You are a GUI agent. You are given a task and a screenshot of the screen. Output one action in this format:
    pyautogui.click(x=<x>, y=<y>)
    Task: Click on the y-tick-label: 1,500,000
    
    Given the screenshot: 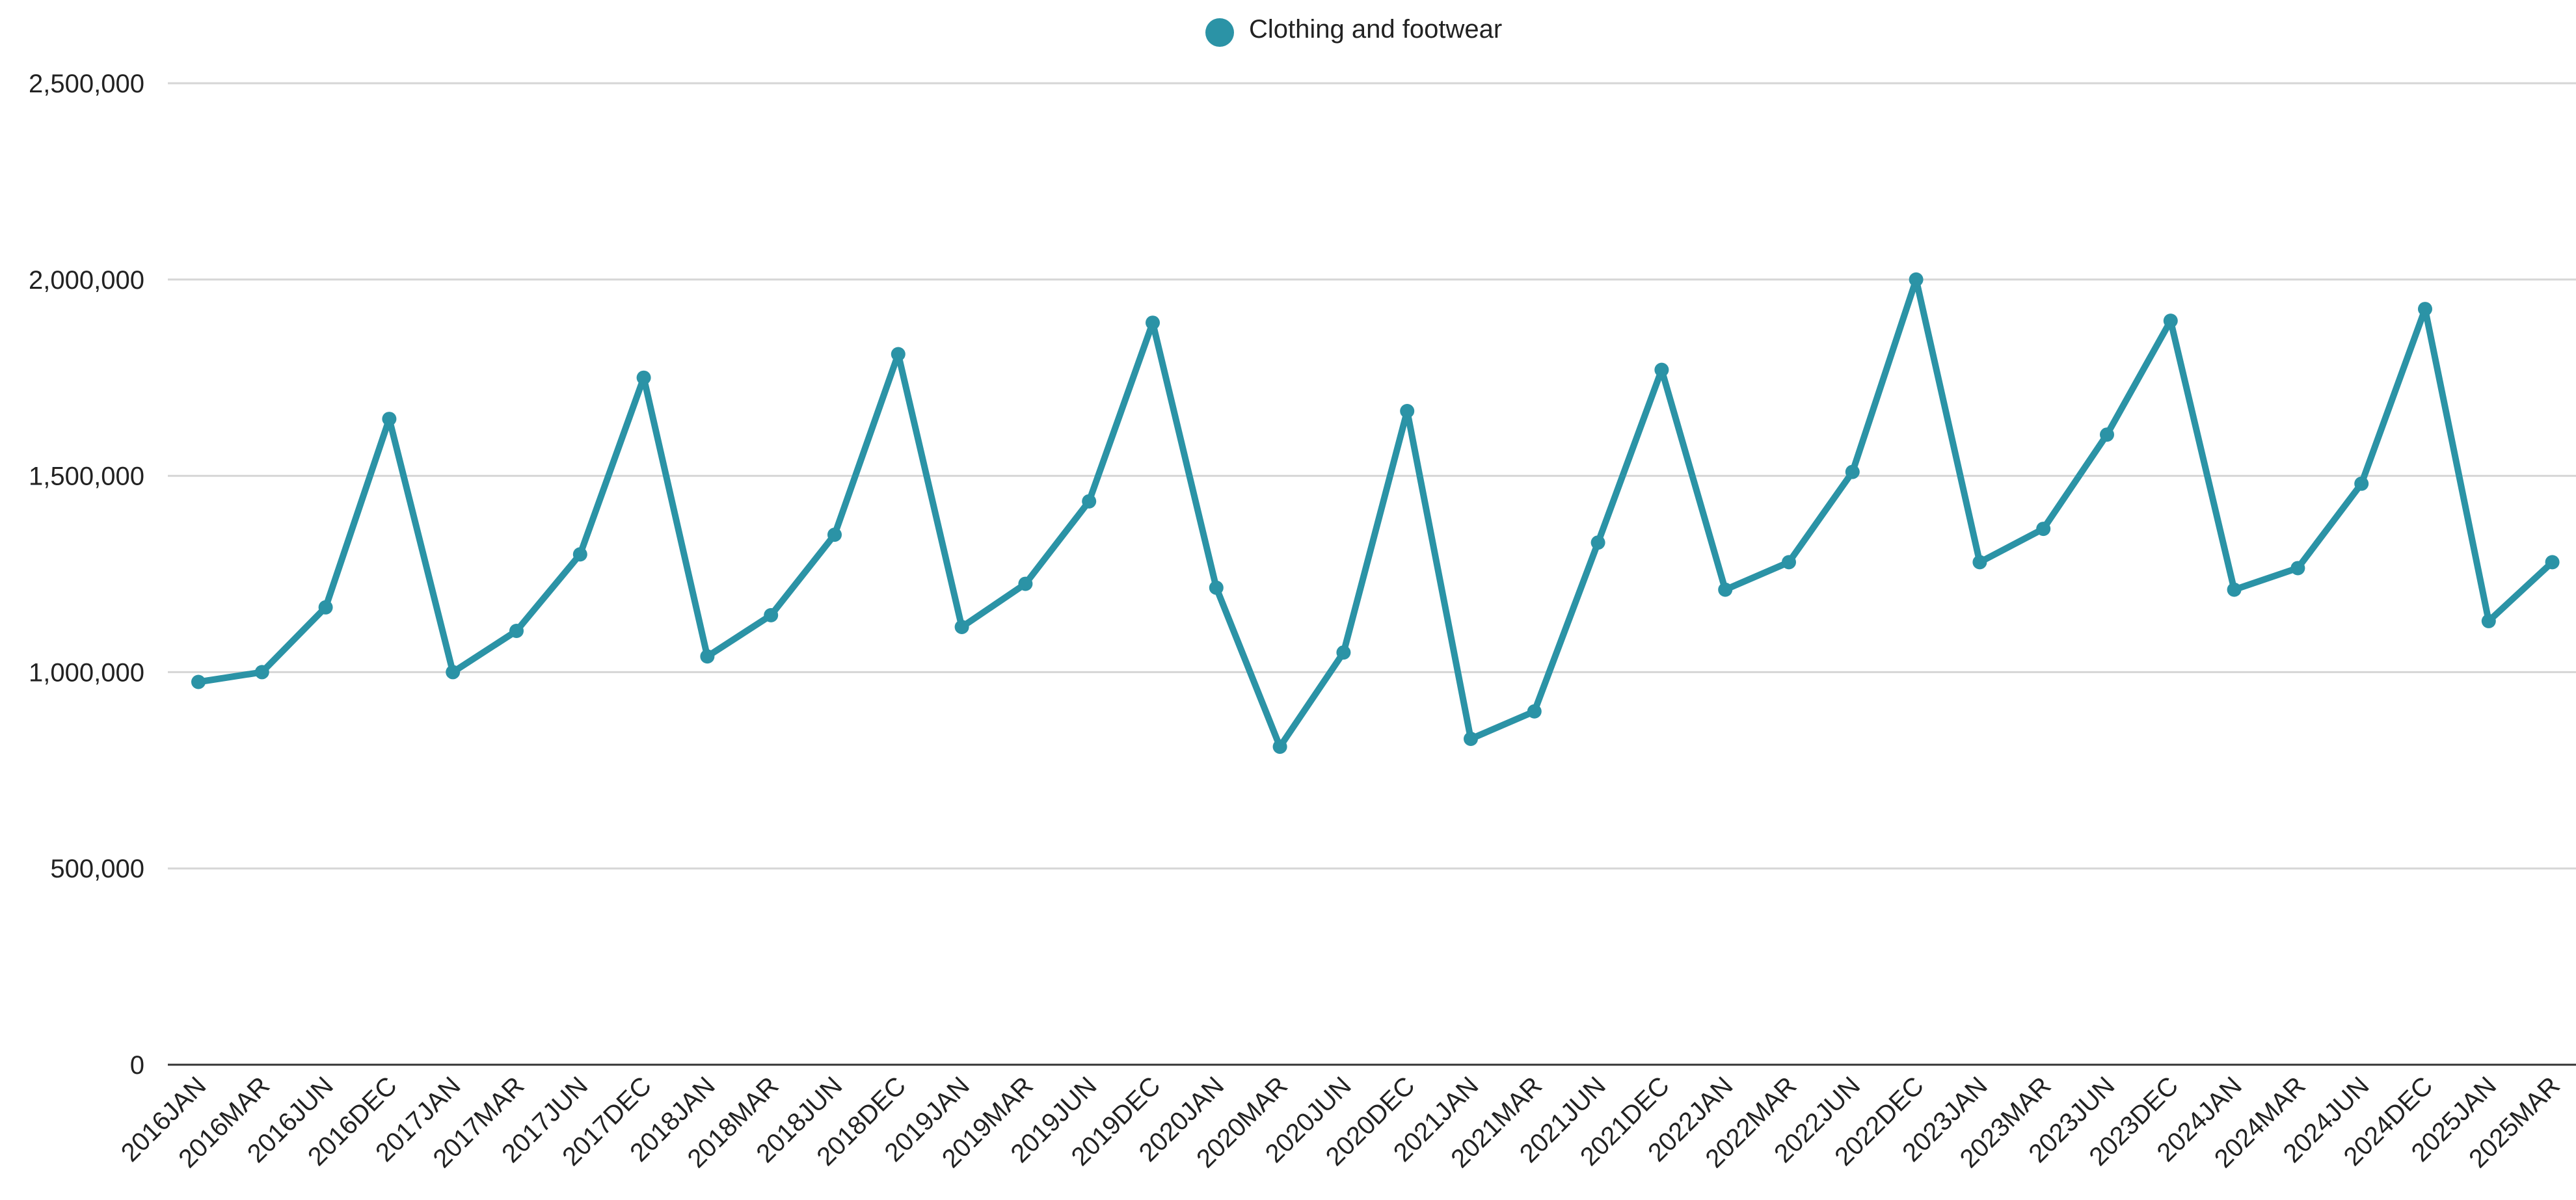 What is the action you would take?
    pyautogui.click(x=86, y=477)
    